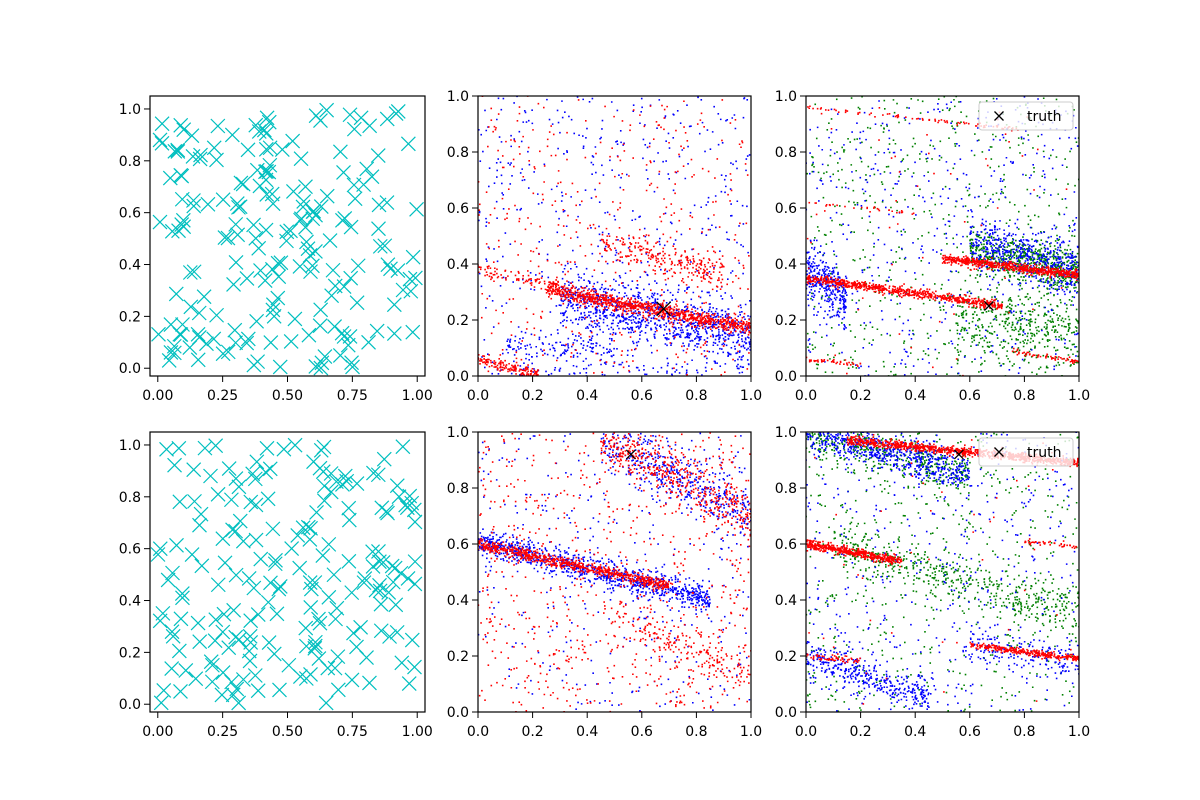 This screenshot has height=800, width=1200. I want to click on x-tick-label: 0.75, so click(352, 396).